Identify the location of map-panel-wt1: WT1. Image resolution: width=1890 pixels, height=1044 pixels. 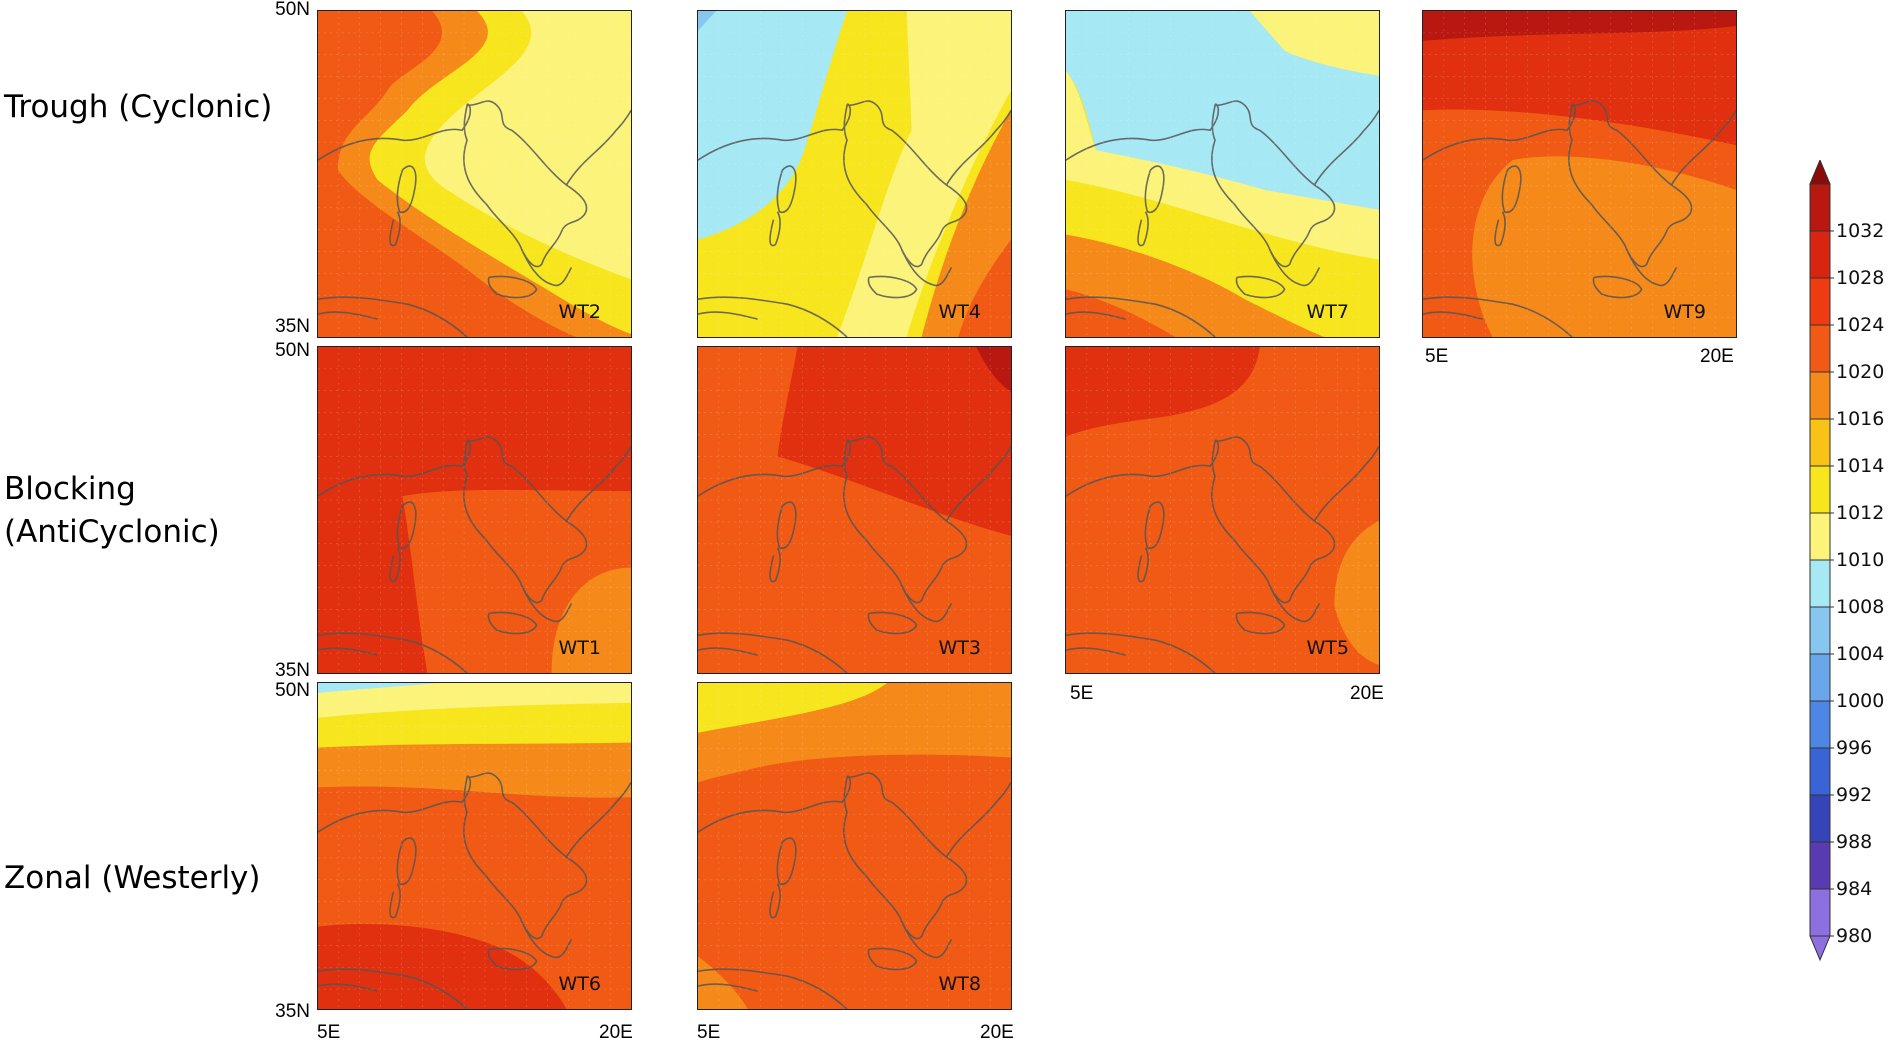
(474, 510).